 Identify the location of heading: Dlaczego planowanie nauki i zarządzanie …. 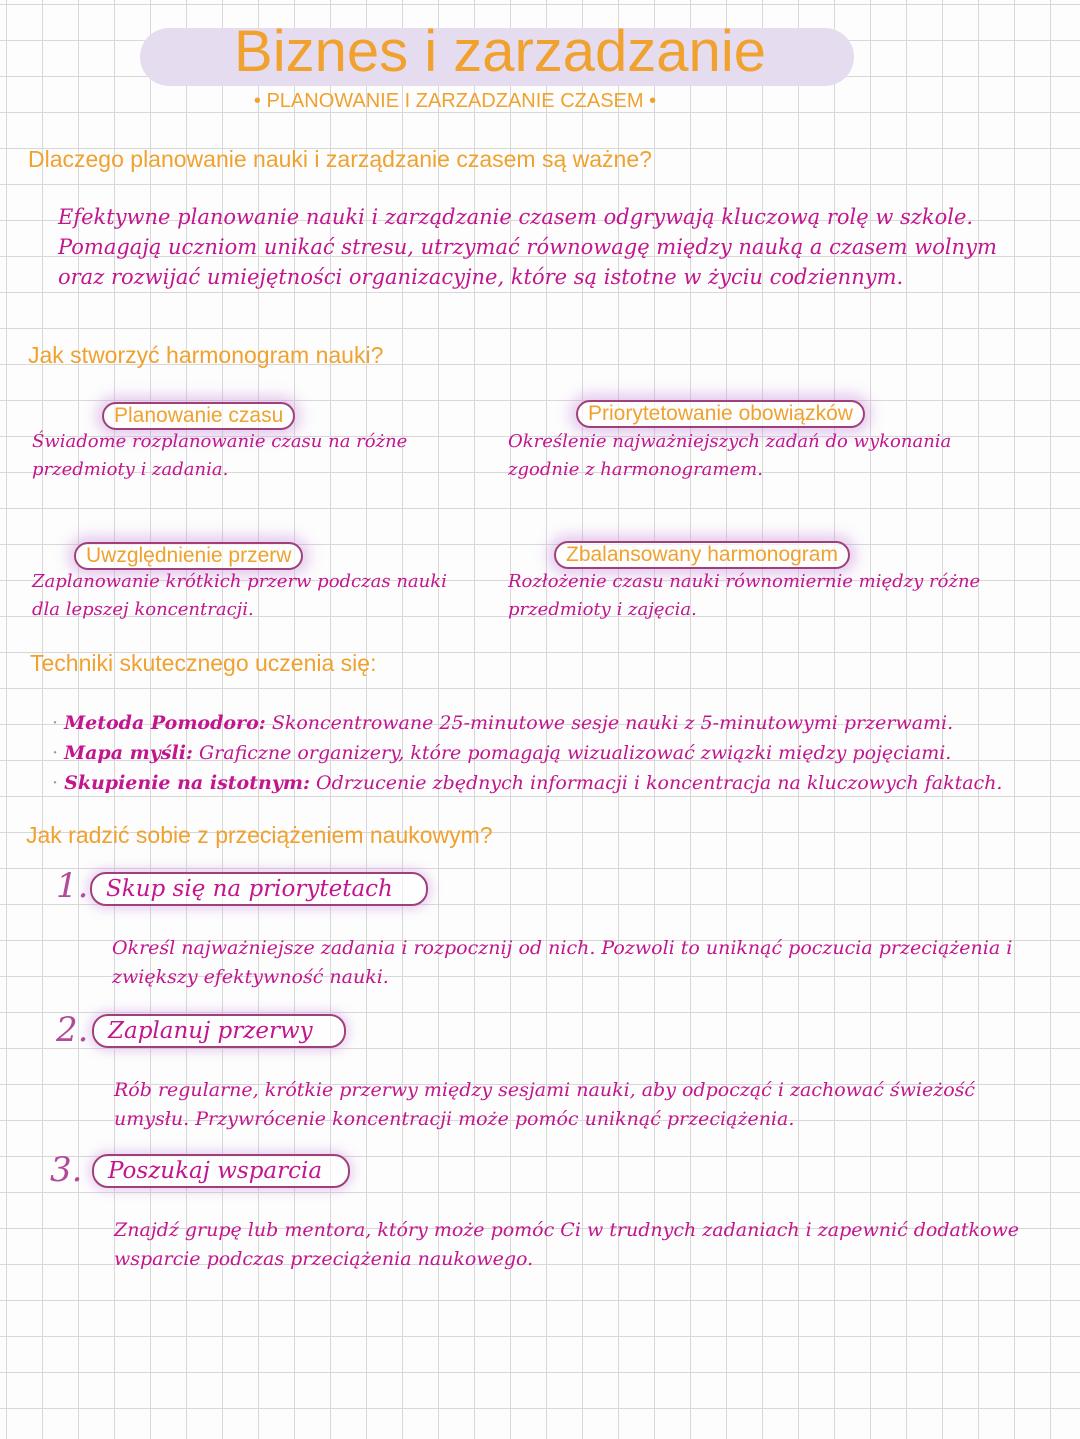
(340, 159).